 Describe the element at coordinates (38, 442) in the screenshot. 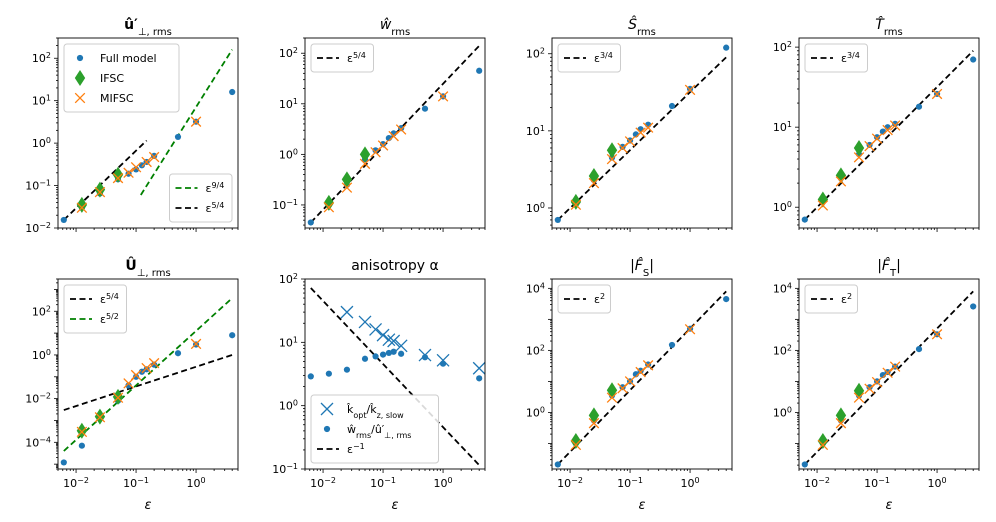

I see `y-tick-label: 10⁻⁴` at that location.